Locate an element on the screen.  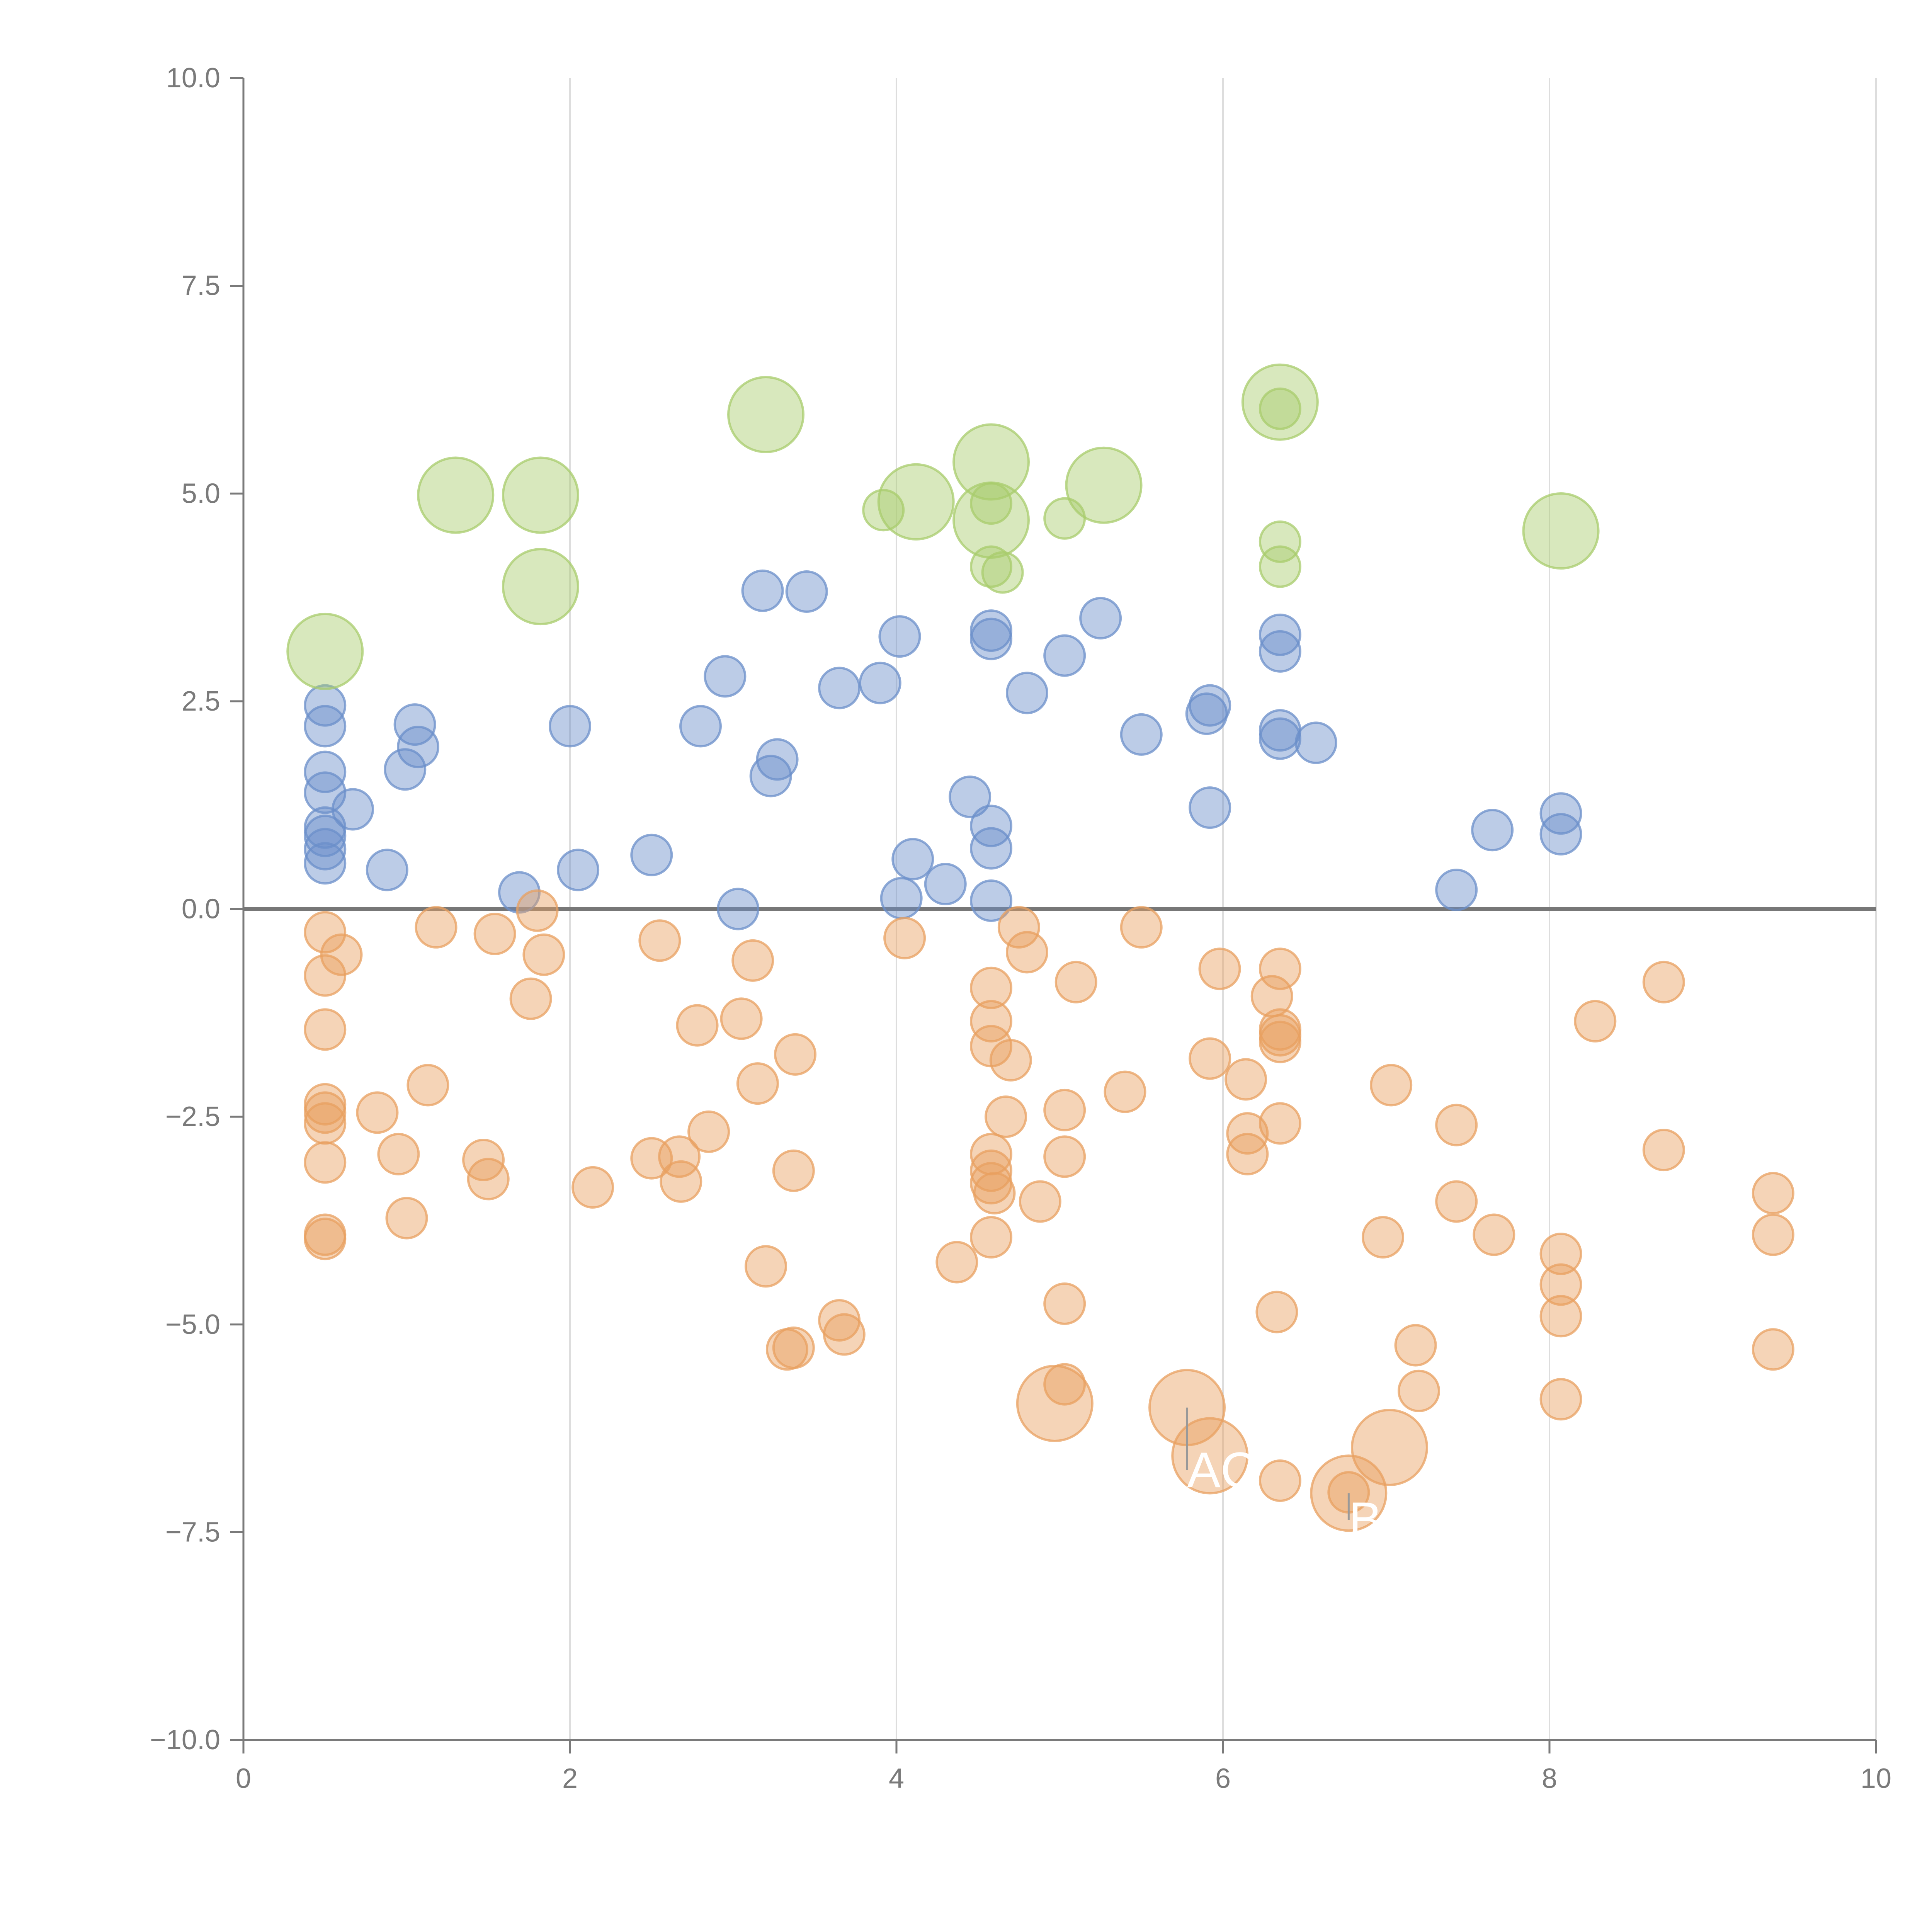
y-tick-label: 0.0 is located at coordinates (201, 910).